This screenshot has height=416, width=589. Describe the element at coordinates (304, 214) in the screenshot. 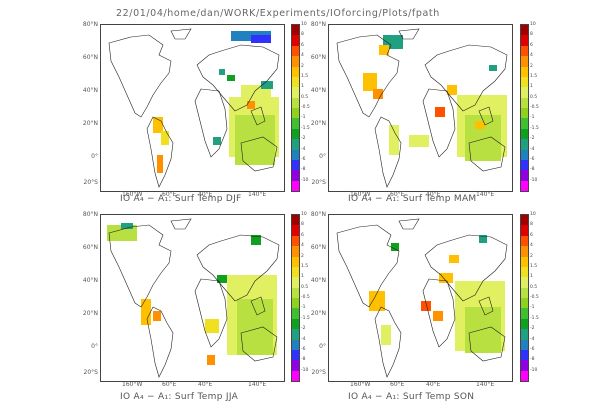

I see `colorbar-tick-label: 10` at that location.